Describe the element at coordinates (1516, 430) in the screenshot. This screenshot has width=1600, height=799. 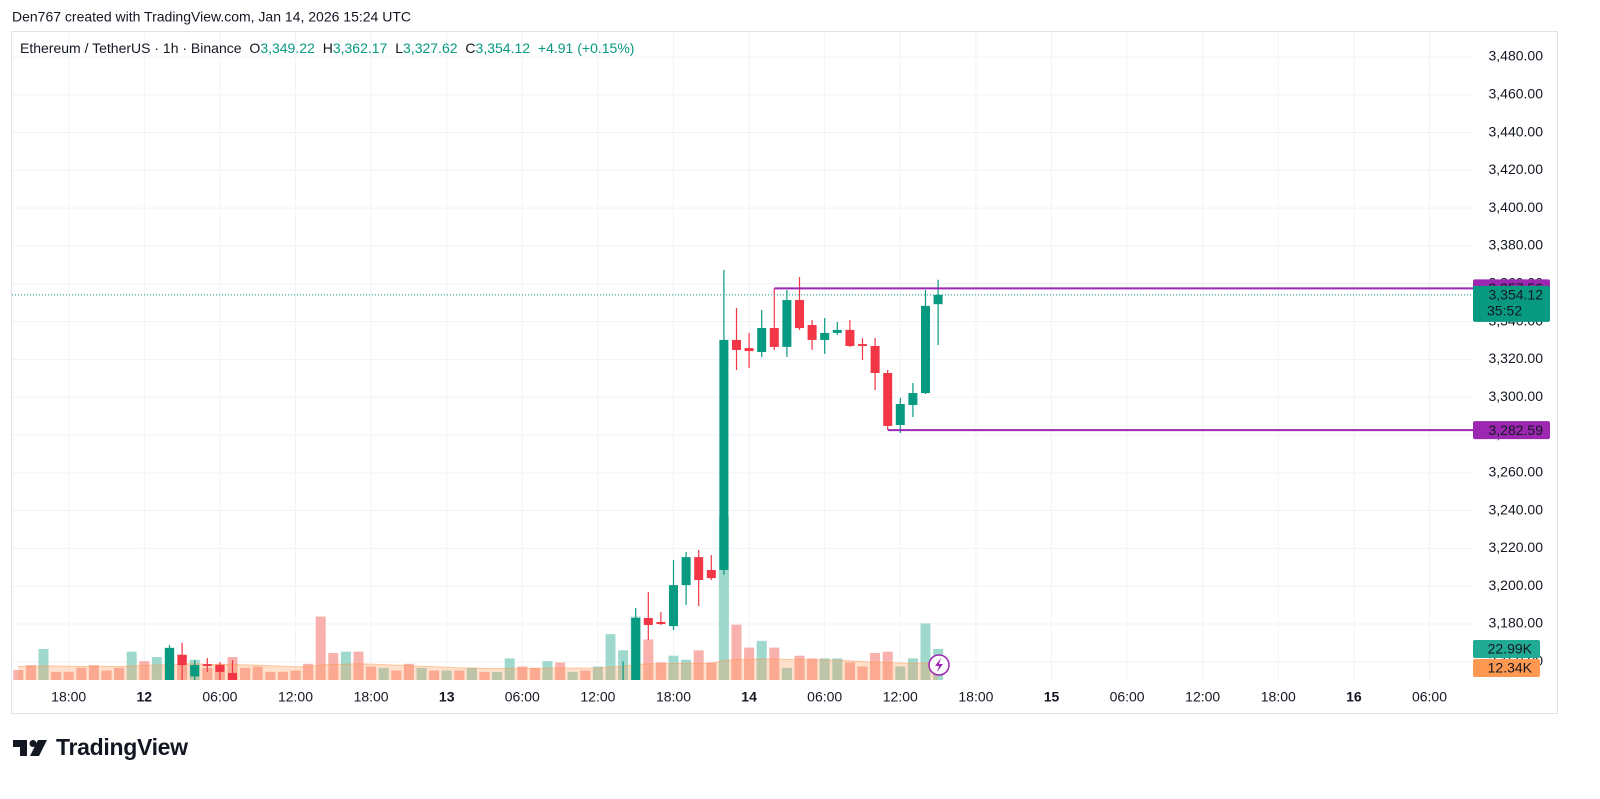
I see `level-label: 3,282.59` at that location.